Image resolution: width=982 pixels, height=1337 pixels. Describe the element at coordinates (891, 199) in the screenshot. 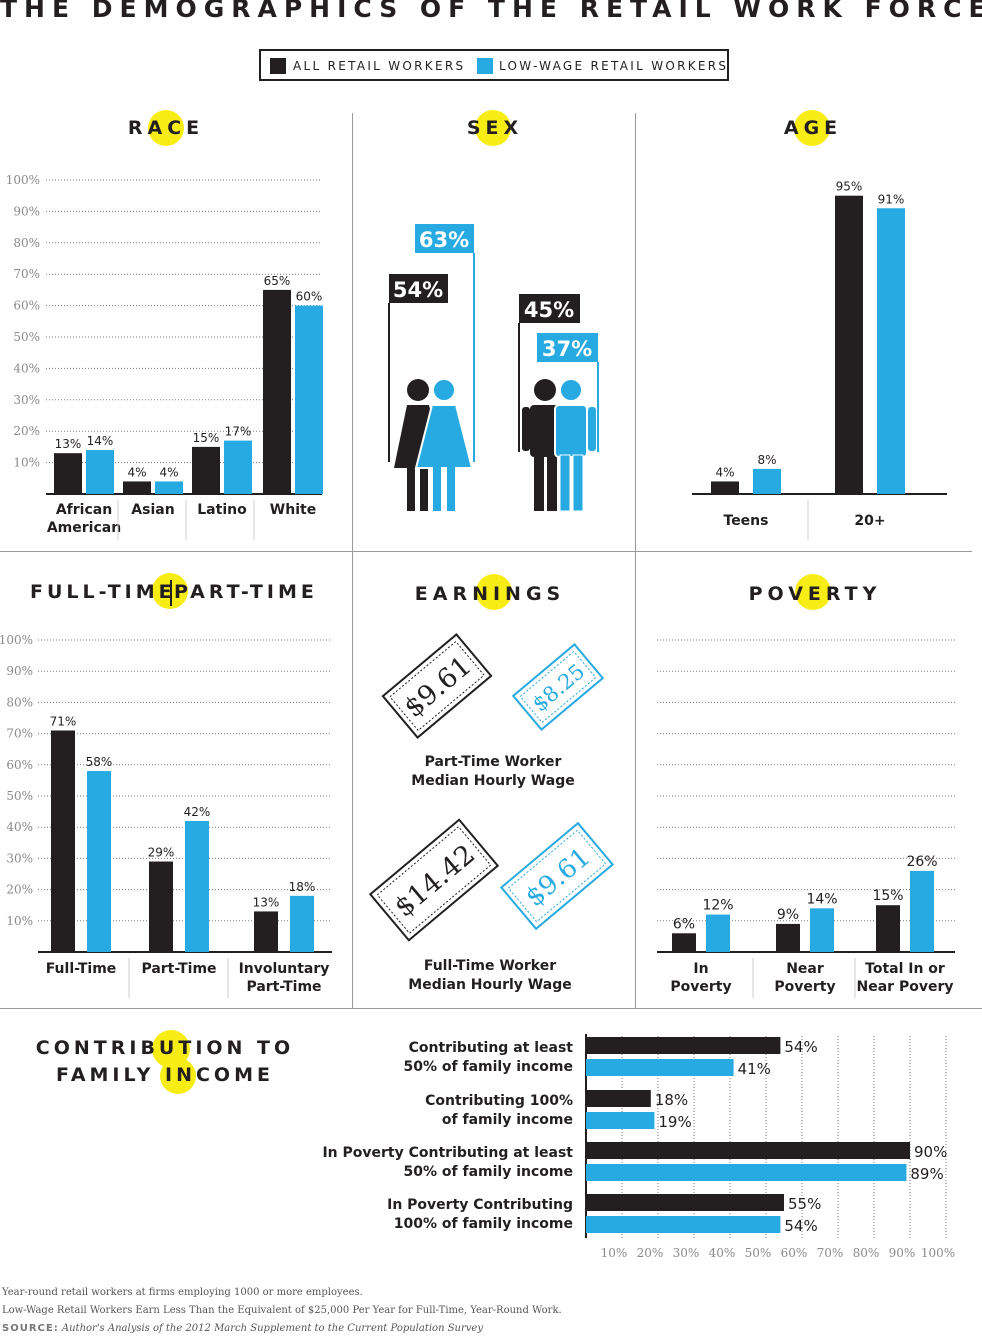

I see `age-data-label: 91%` at that location.